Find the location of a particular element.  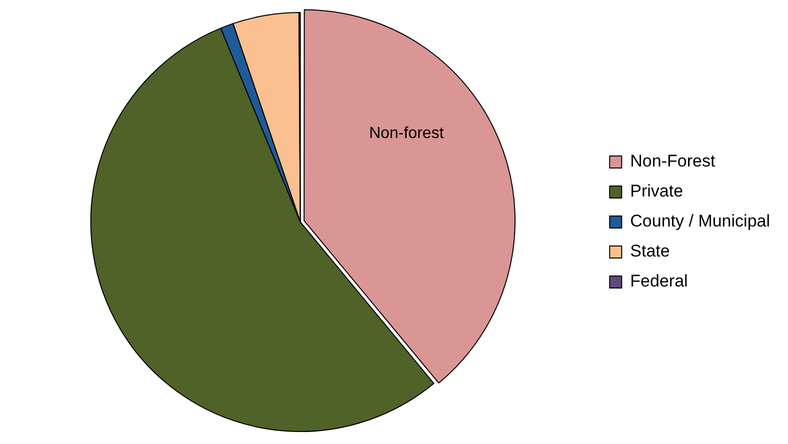

legend-label: County / Municipal is located at coordinates (700, 221).